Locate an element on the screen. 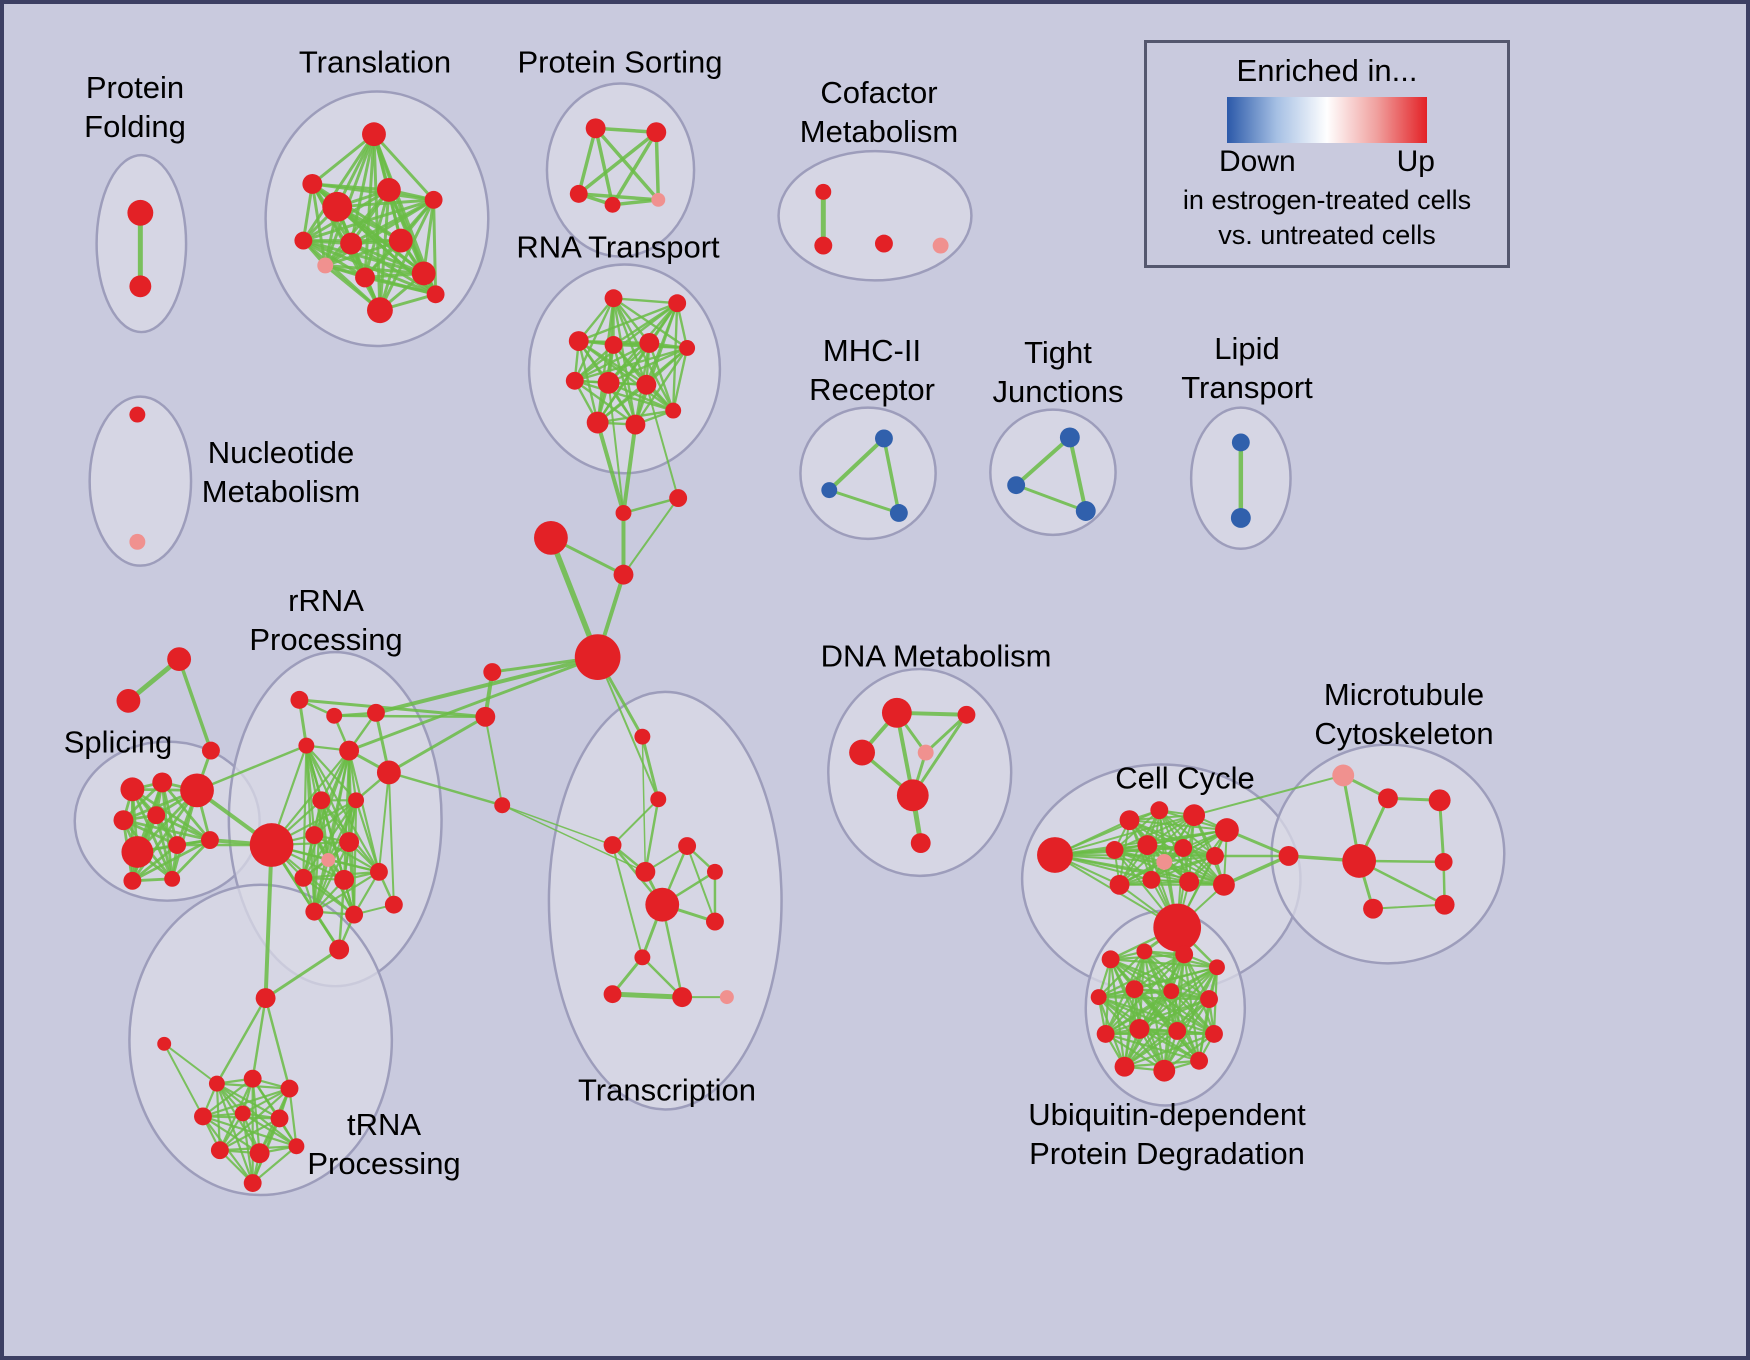  network-node-d3 is located at coordinates (862, 752).